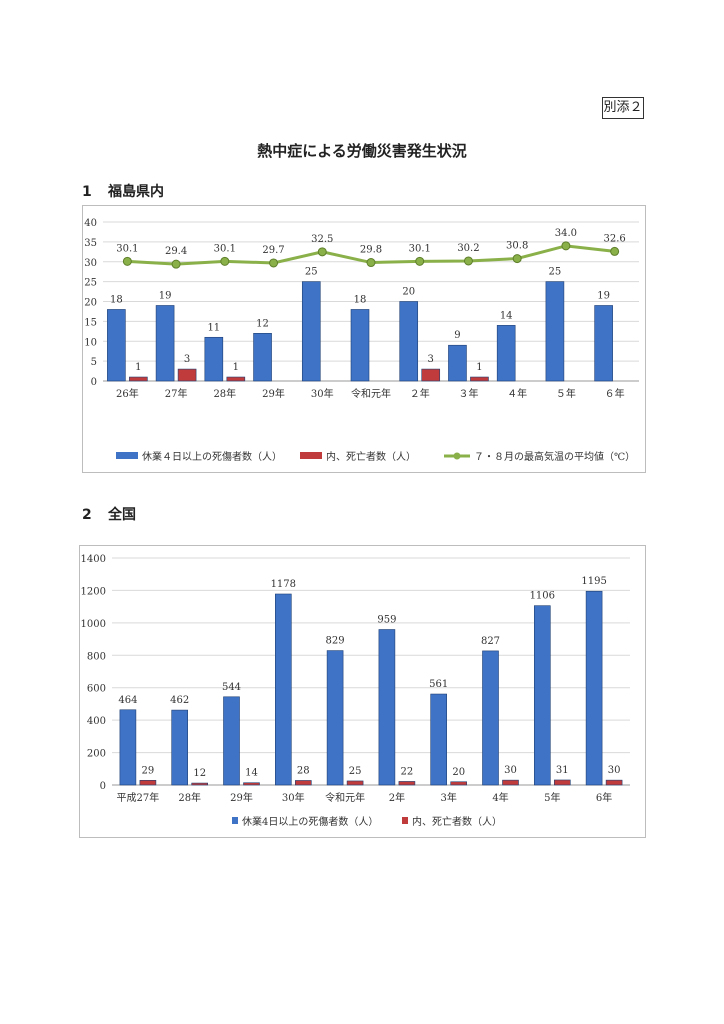  I want to click on data-label: 19, so click(603, 295).